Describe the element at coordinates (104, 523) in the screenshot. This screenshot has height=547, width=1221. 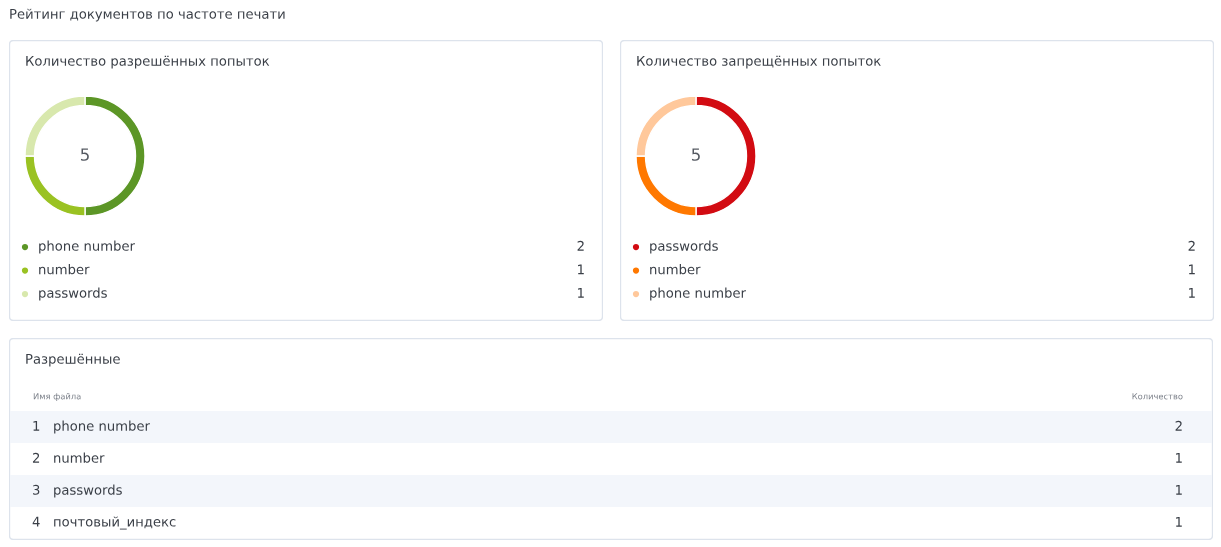
I see `category-label: 4 почтовый_индекс` at that location.